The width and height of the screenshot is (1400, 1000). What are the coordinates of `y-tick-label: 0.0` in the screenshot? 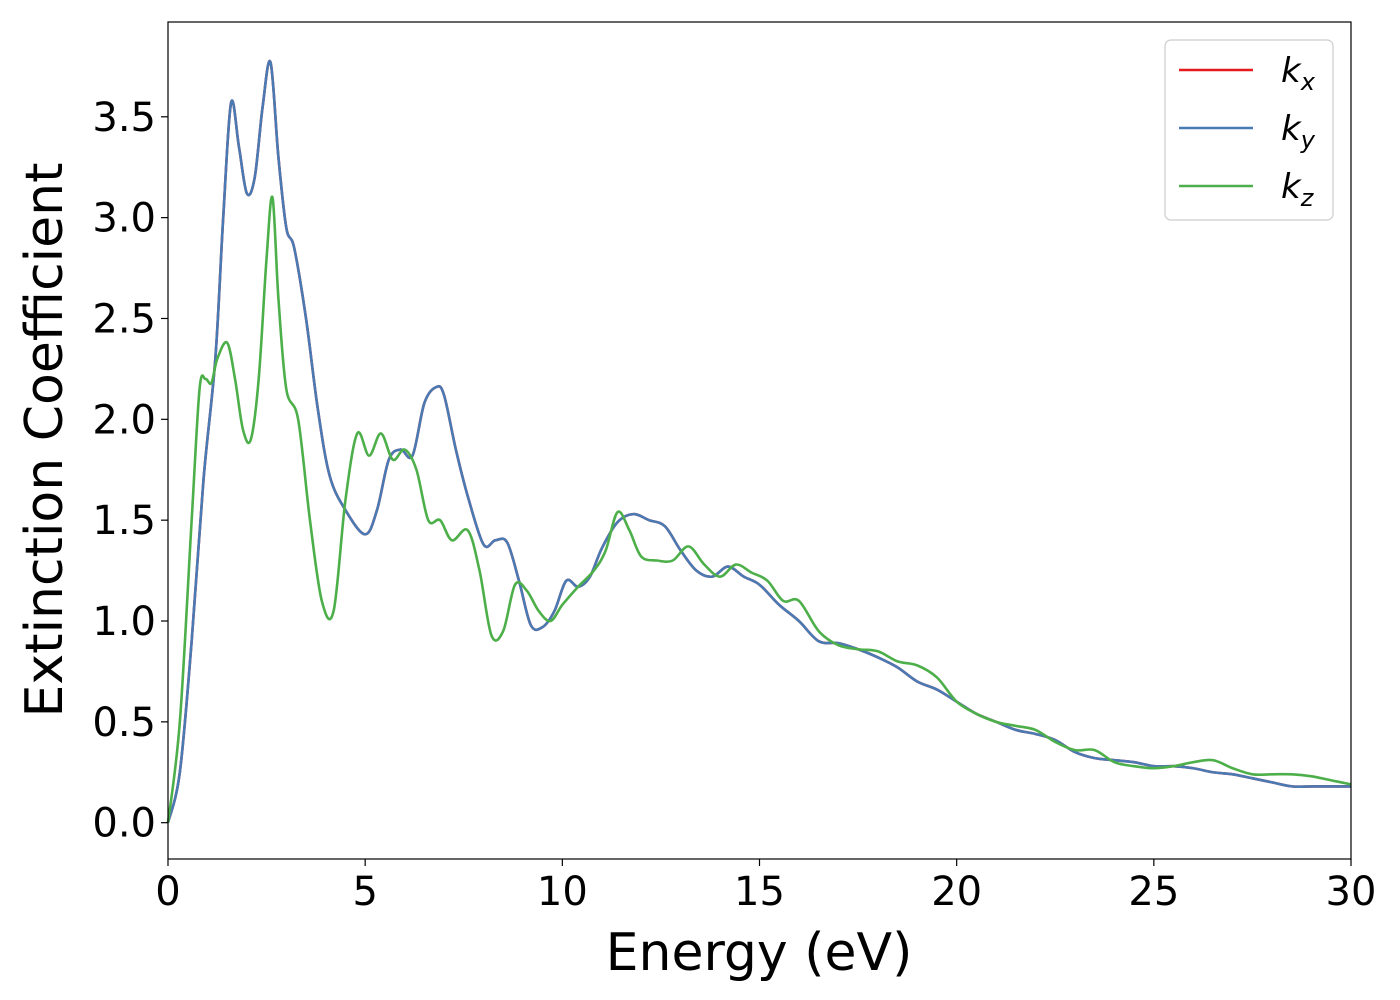 It's located at (124, 824).